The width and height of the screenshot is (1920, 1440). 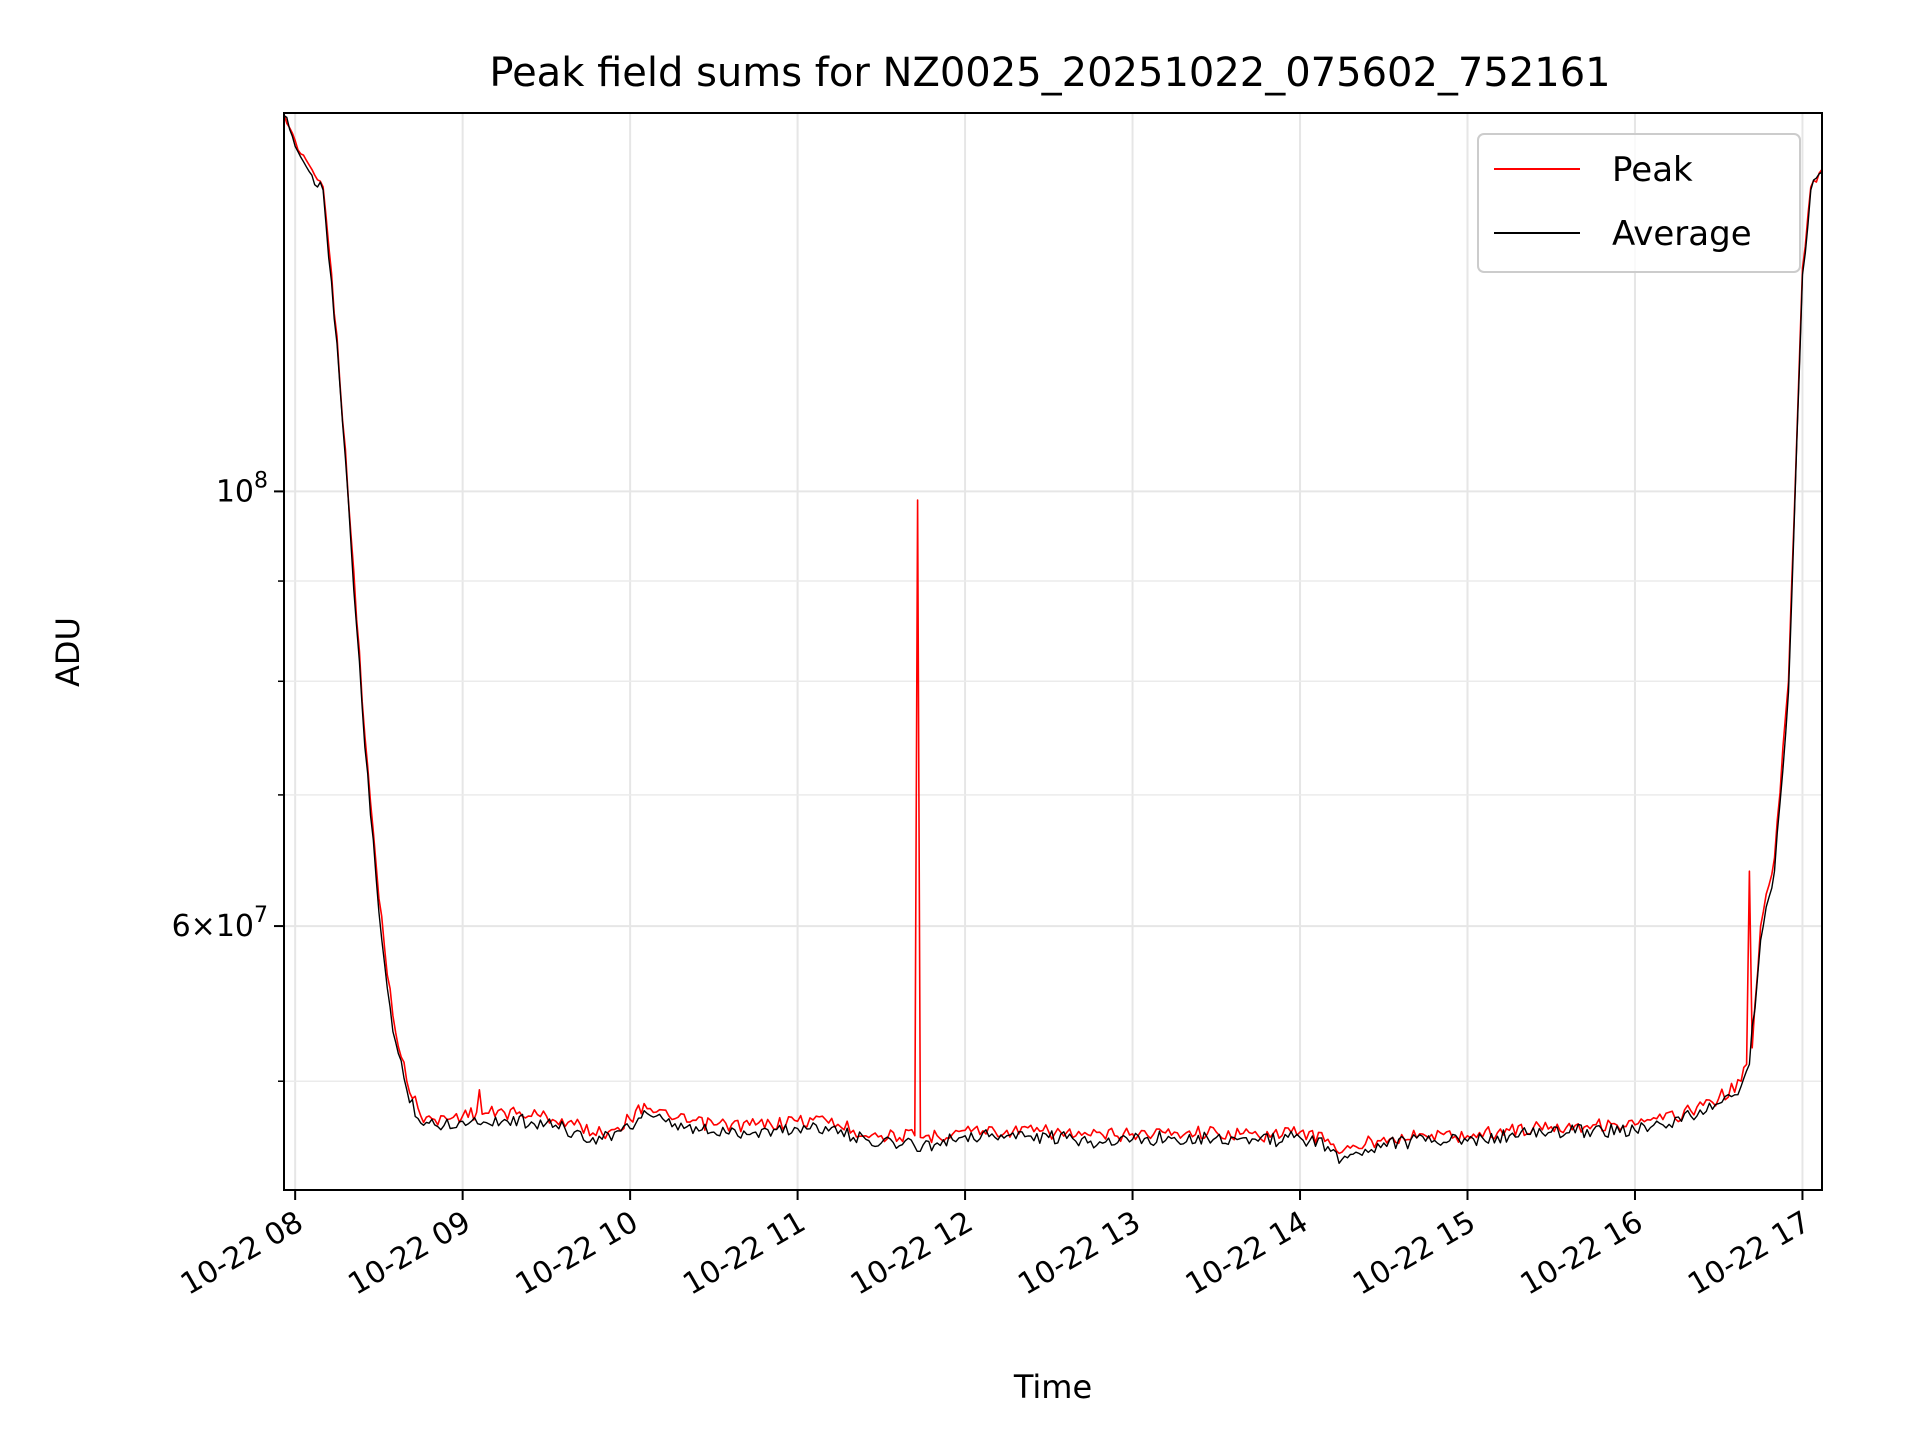 What do you see at coordinates (68, 652) in the screenshot?
I see `y-axis-label: ADU` at bounding box center [68, 652].